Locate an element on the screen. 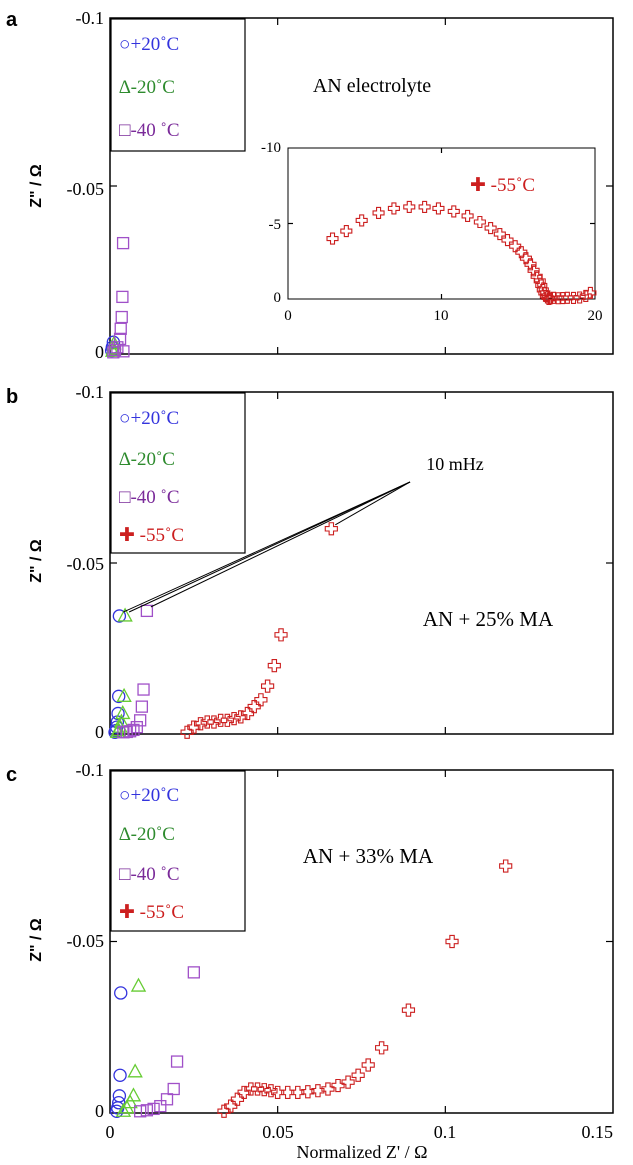 The image size is (633, 1165). panel-c-legend-m55: ✚ -55˚C is located at coordinates (151, 912).